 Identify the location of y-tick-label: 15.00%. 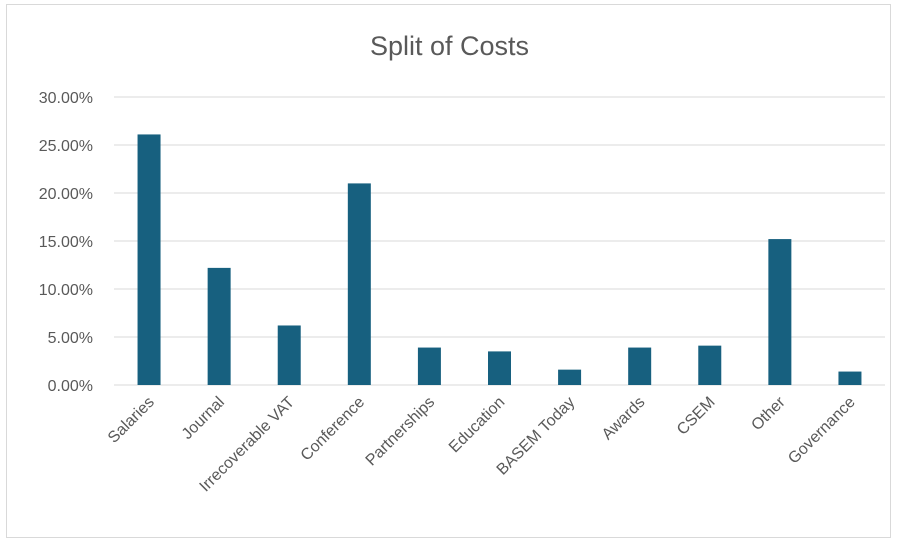
(66, 242).